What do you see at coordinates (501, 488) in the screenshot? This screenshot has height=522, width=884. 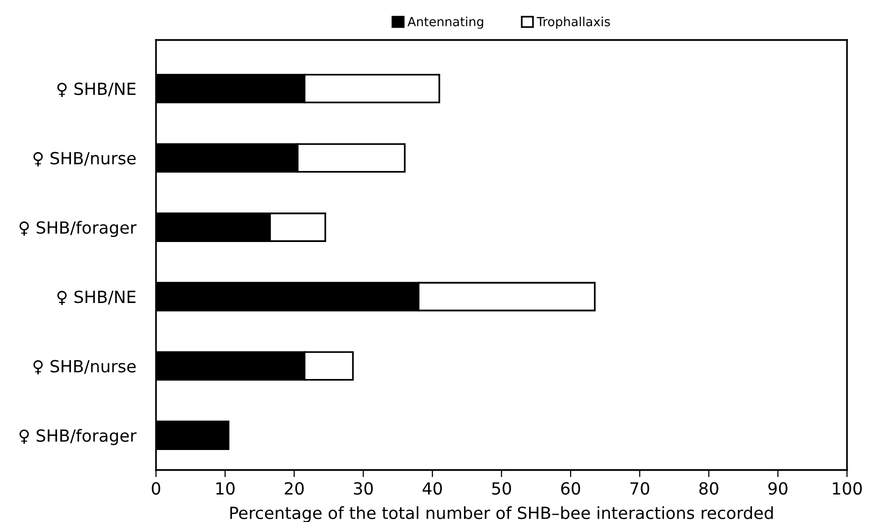 I see `x-tick-label: 50` at bounding box center [501, 488].